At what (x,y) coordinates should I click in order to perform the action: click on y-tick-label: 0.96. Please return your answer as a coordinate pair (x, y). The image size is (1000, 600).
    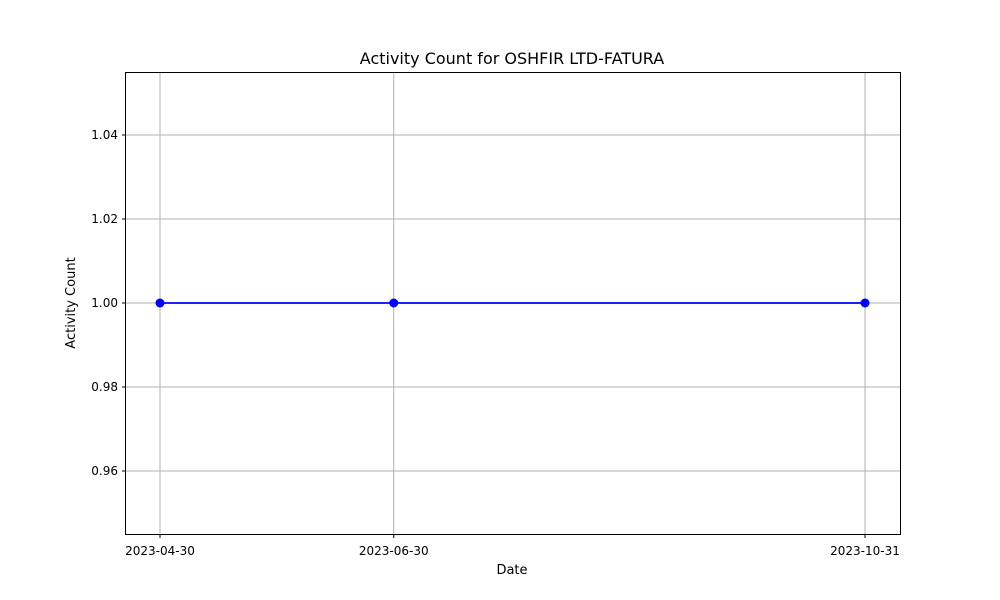
    Looking at the image, I should click on (104, 471).